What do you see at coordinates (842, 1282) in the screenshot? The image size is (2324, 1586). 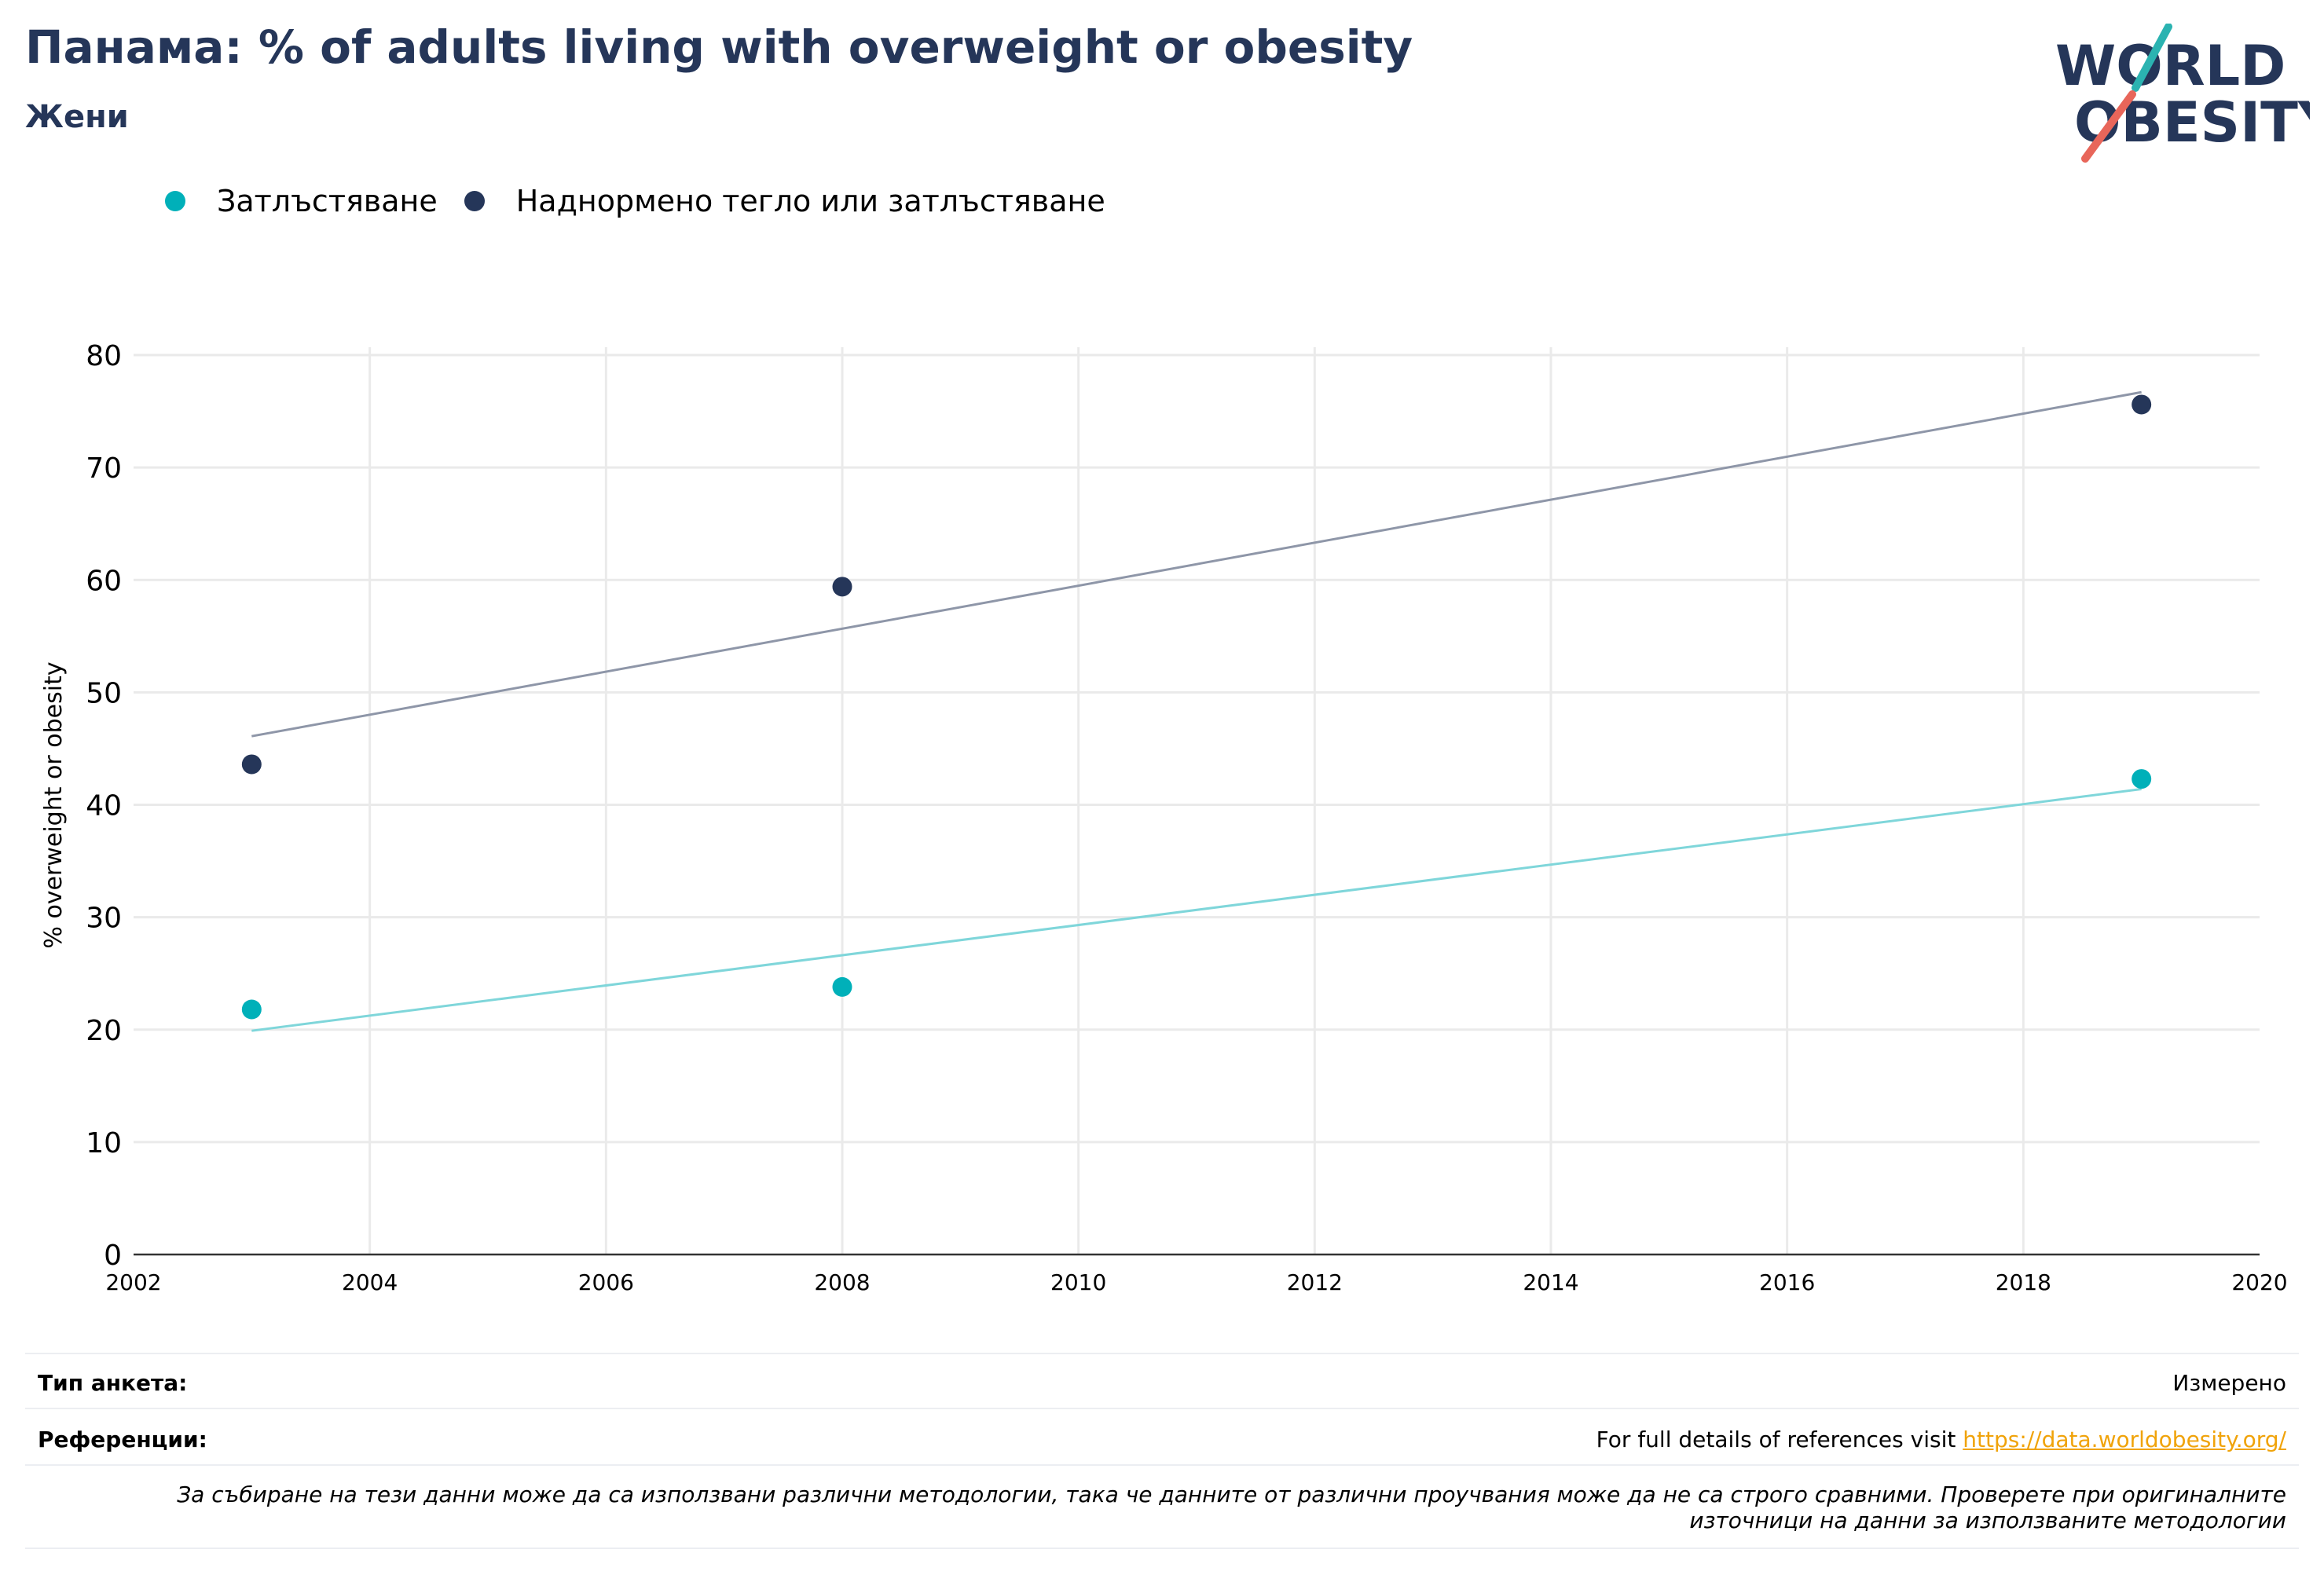 I see `x-tick-label: 2008` at bounding box center [842, 1282].